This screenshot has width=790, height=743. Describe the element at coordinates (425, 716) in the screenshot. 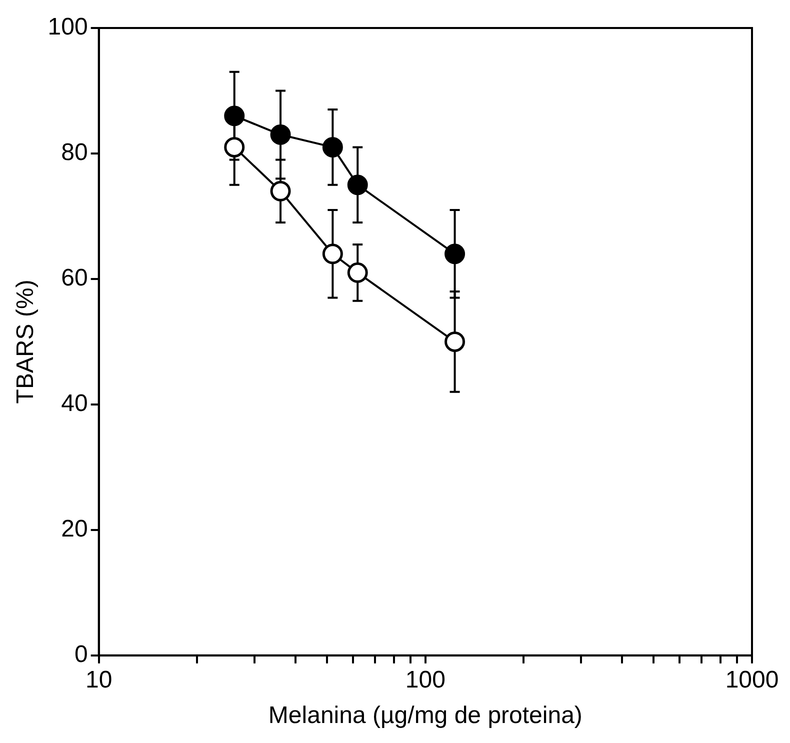

I see `x-axis-title: Melanina (µg/mg de proteina)` at that location.